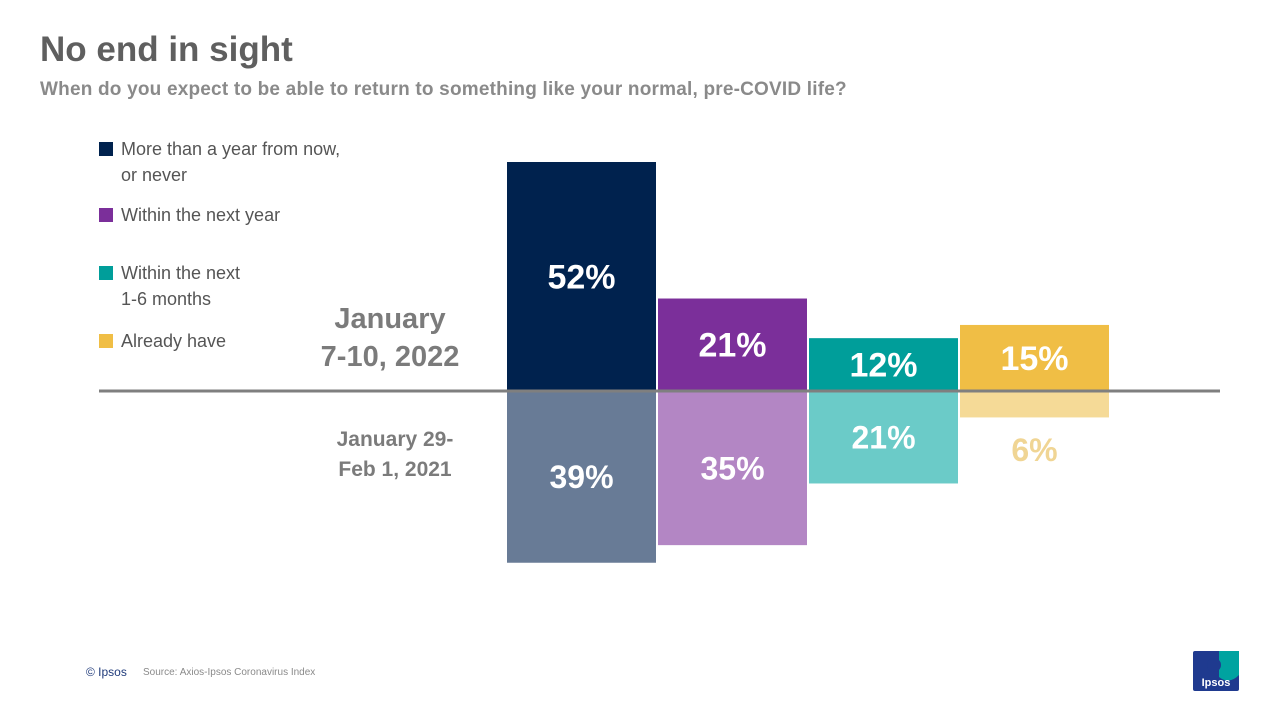  What do you see at coordinates (395, 454) in the screenshot?
I see `period-label-previous: January 29- Feb 1, 2021` at bounding box center [395, 454].